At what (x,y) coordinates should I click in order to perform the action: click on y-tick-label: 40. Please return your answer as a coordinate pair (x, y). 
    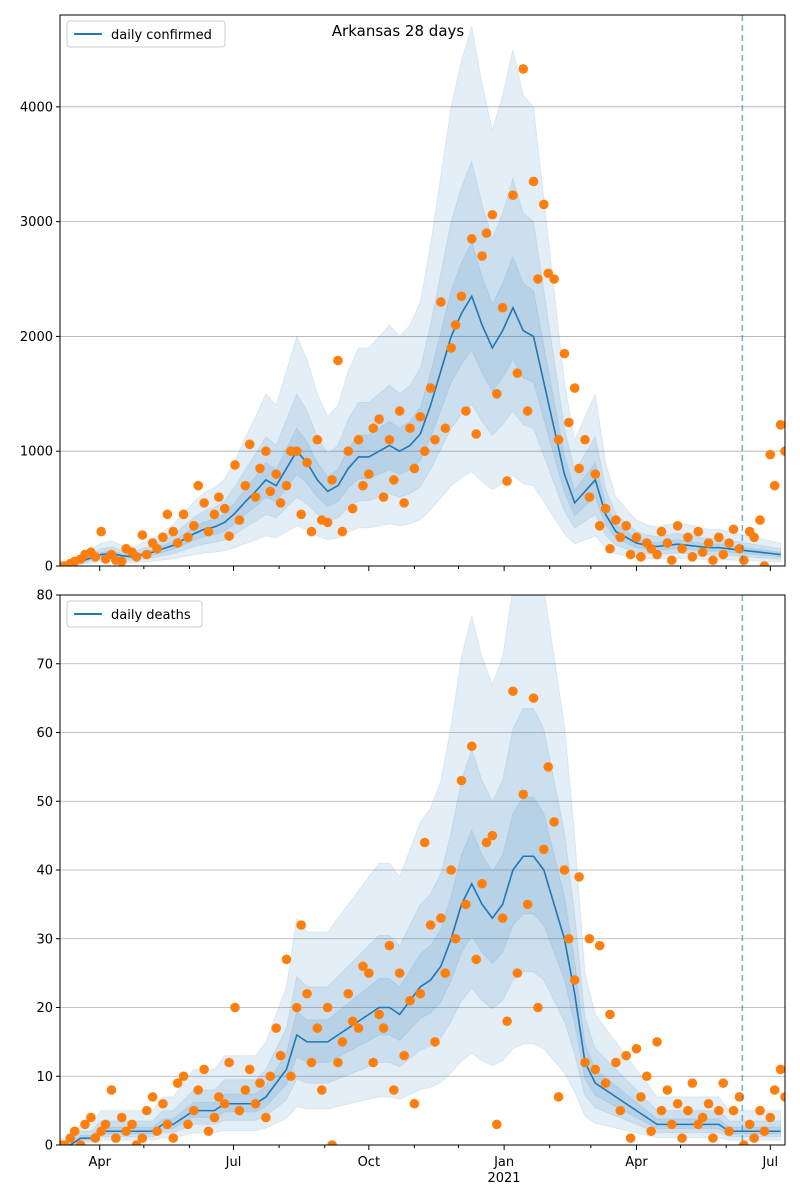
    Looking at the image, I should click on (44, 871).